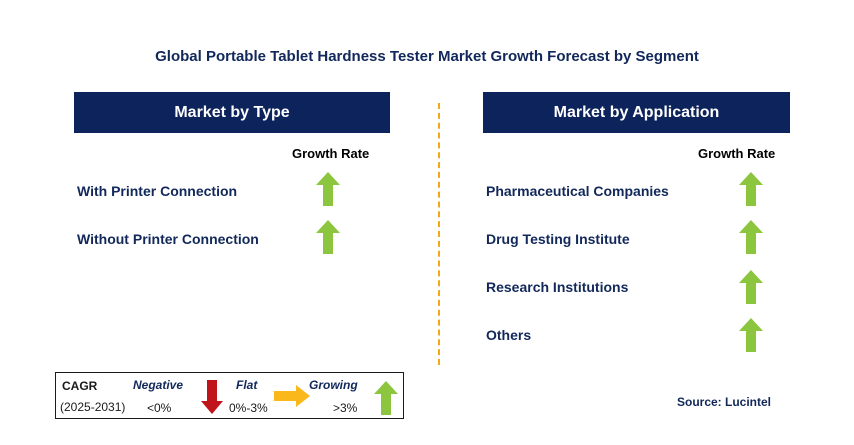 This screenshot has height=445, width=854. I want to click on application-item-label: Drug Testing Institute, so click(558, 239).